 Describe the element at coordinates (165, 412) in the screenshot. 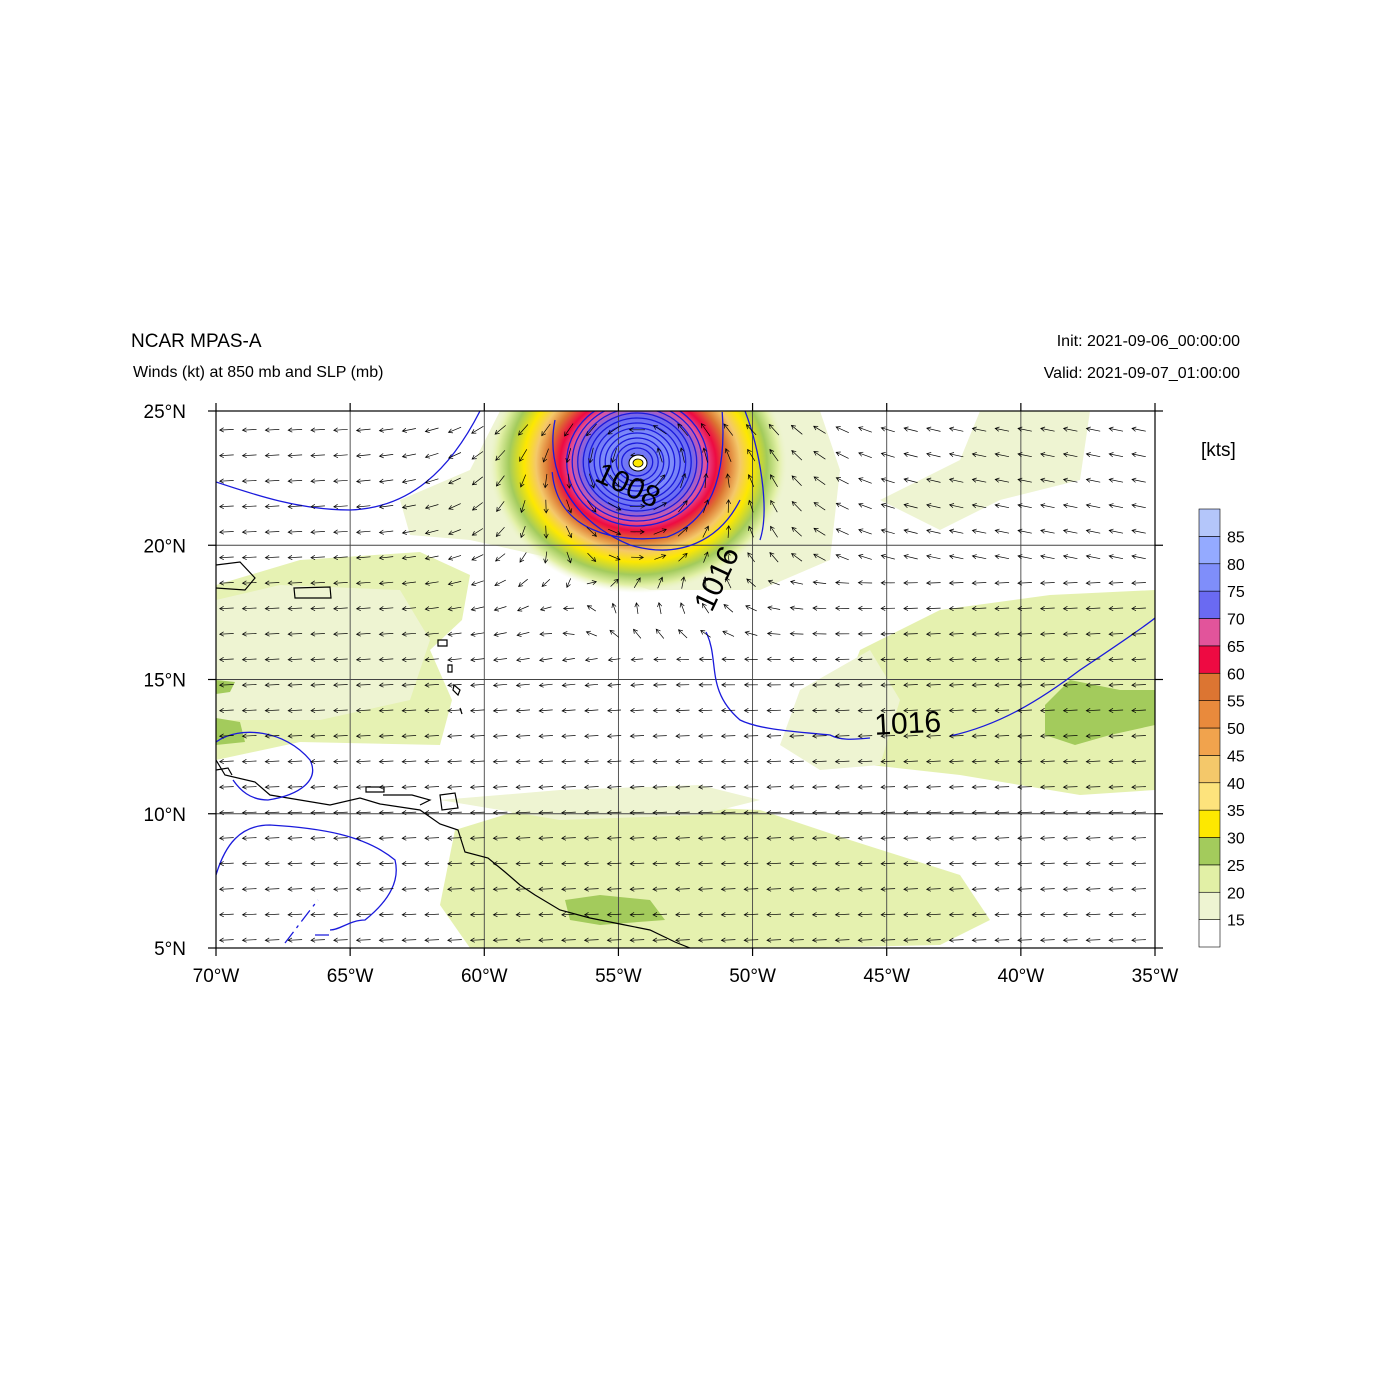

I see `lat-tick-label: 25°N` at that location.